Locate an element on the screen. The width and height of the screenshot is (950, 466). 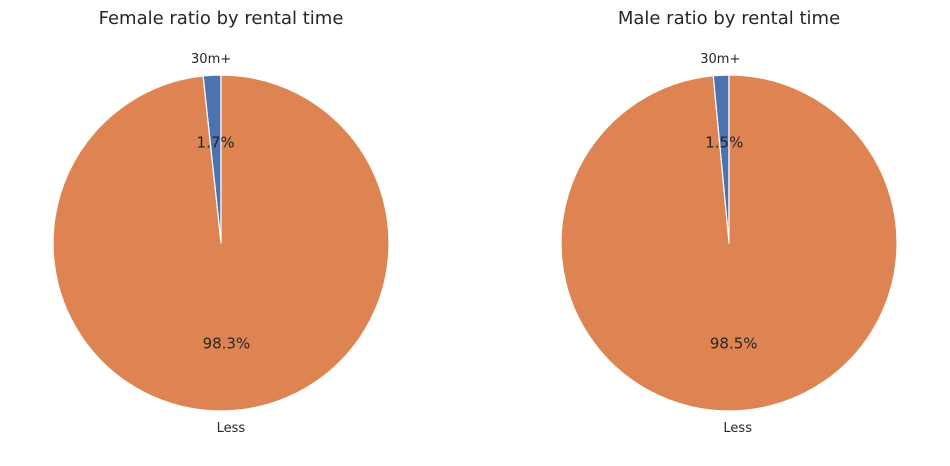
slice-percent-less: 98.5% is located at coordinates (734, 344).